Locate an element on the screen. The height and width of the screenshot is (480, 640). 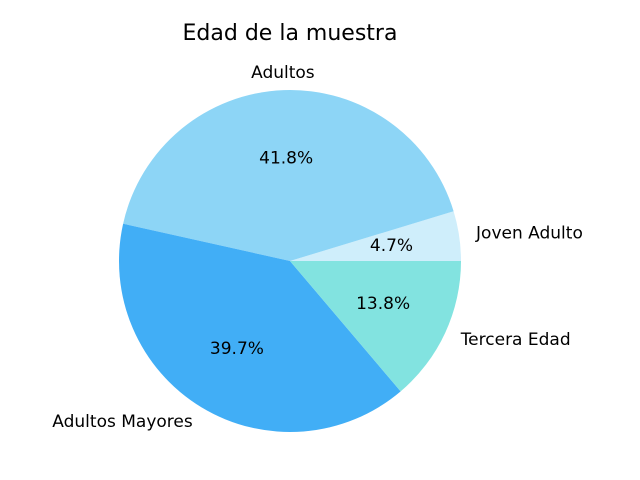
pie-slice-tercera-edad is located at coordinates (375, 326).